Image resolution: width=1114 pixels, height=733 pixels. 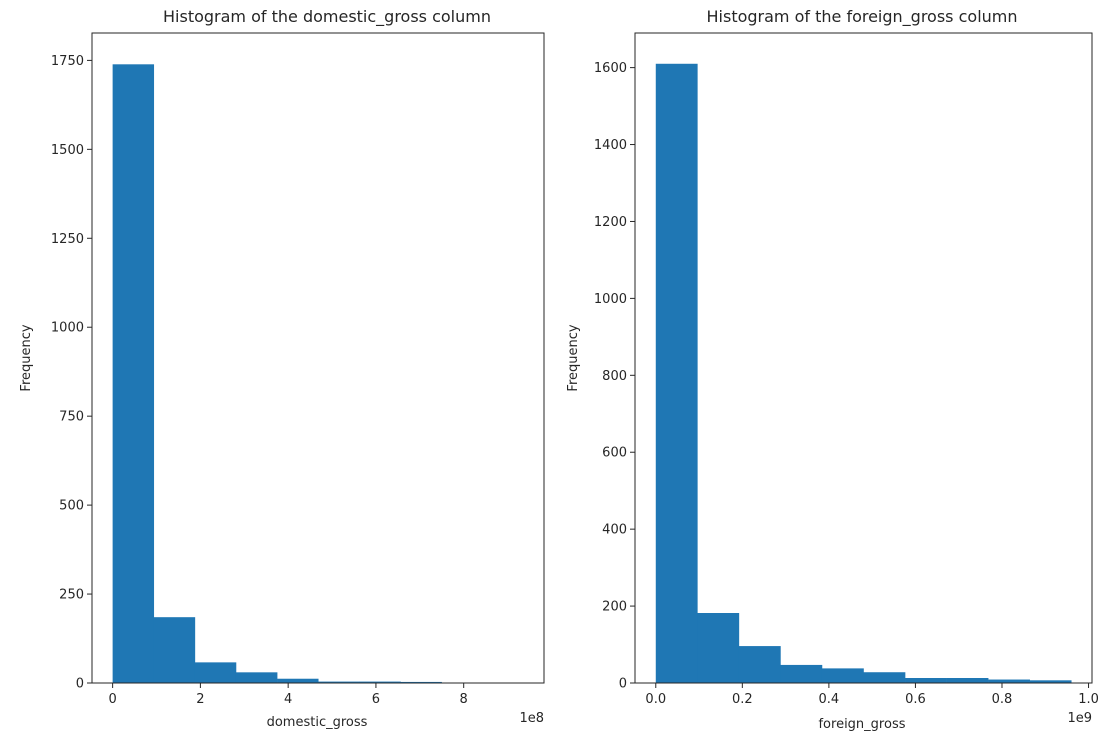 I want to click on y-tick-label: 1400, so click(x=610, y=145).